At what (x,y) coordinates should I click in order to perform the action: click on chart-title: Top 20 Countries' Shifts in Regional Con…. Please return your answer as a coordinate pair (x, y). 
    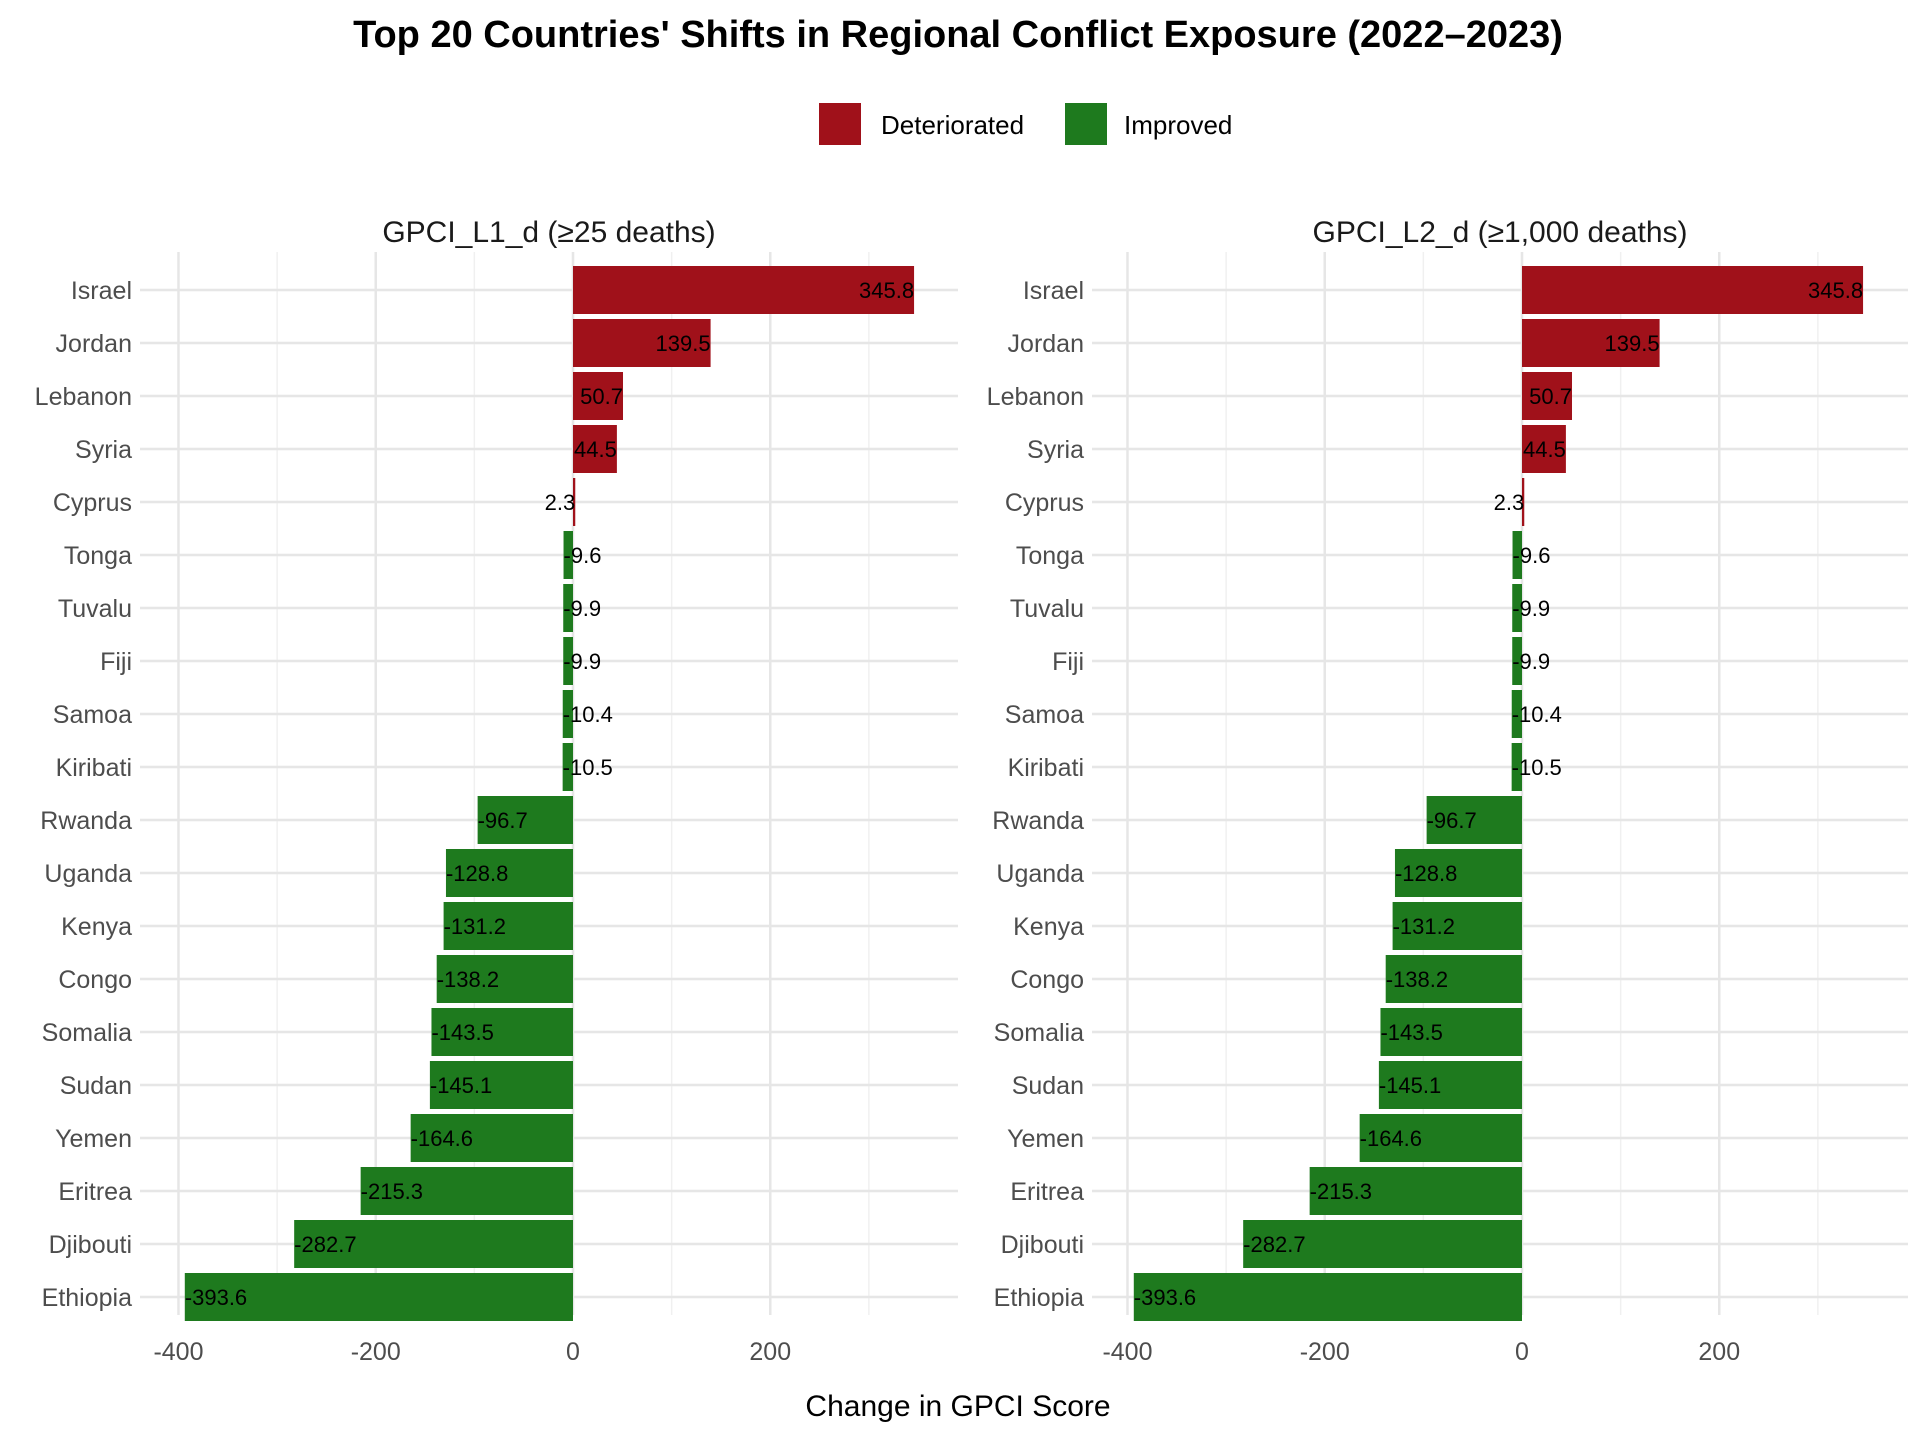
    Looking at the image, I should click on (958, 35).